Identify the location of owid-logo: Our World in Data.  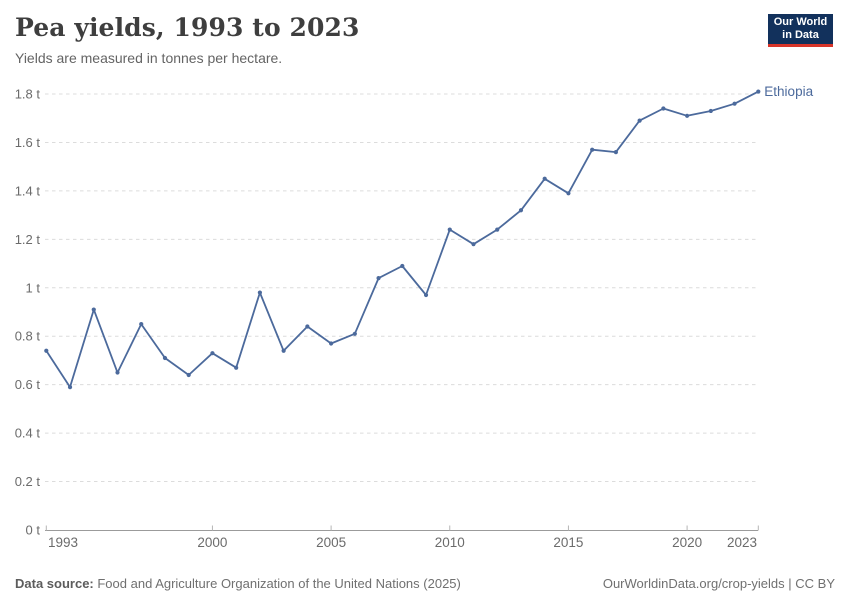
(800, 30).